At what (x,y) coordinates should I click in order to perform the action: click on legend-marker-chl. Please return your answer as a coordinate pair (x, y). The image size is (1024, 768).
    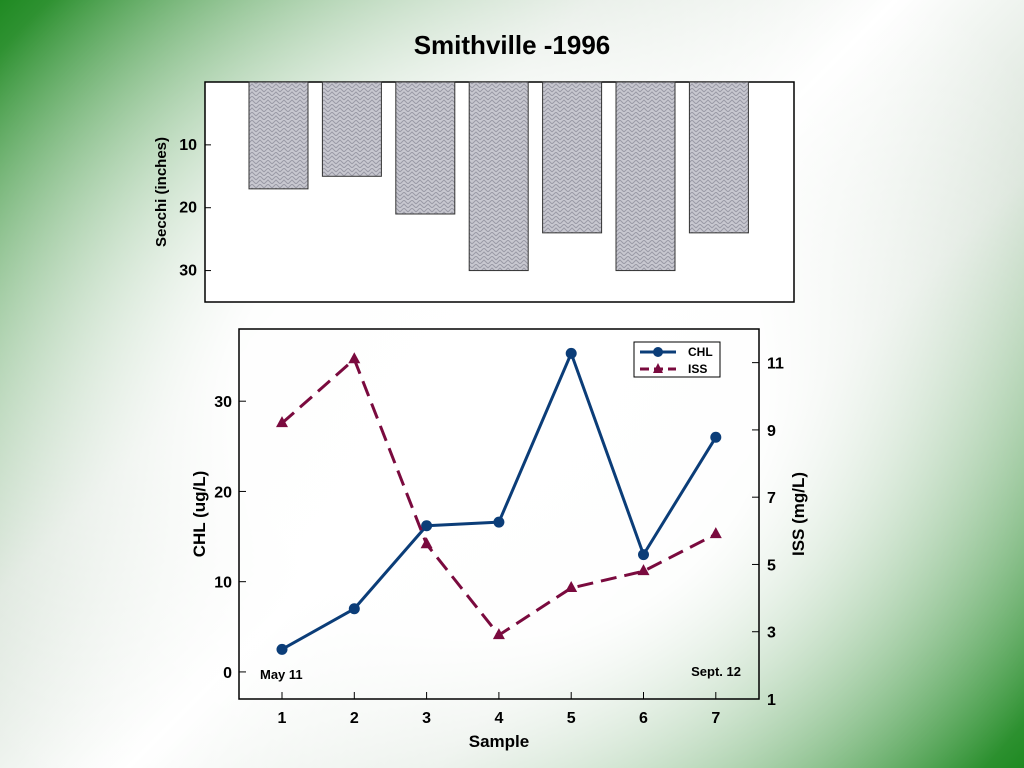
    Looking at the image, I should click on (658, 352).